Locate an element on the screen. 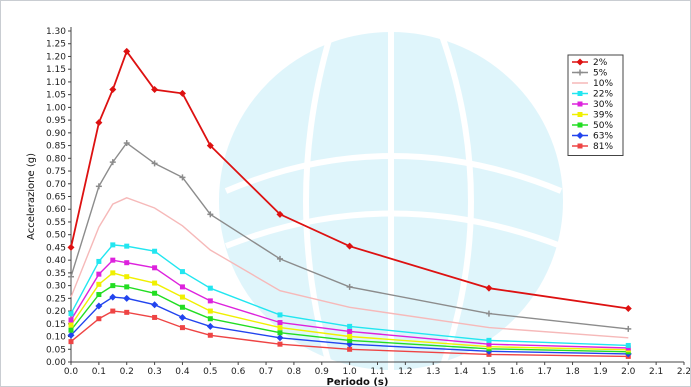 The width and height of the screenshot is (691, 387). x-tick-label: 0.4 is located at coordinates (182, 372).